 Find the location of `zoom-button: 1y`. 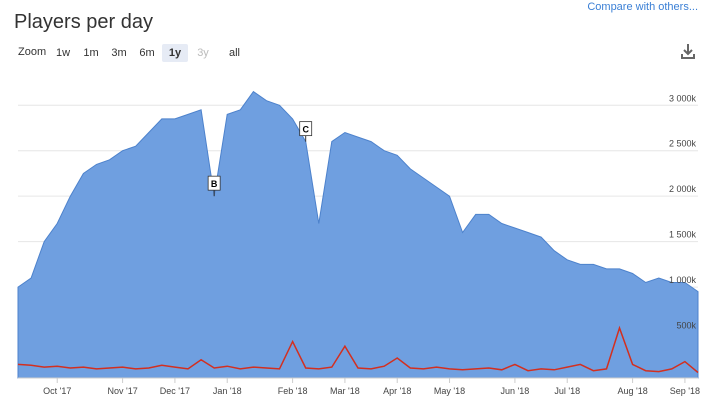

zoom-button: 1y is located at coordinates (175, 53).